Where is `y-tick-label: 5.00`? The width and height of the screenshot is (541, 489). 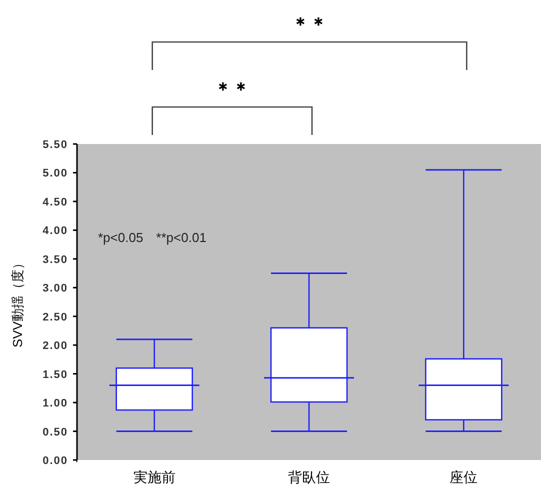 y-tick-label: 5.00 is located at coordinates (55, 174).